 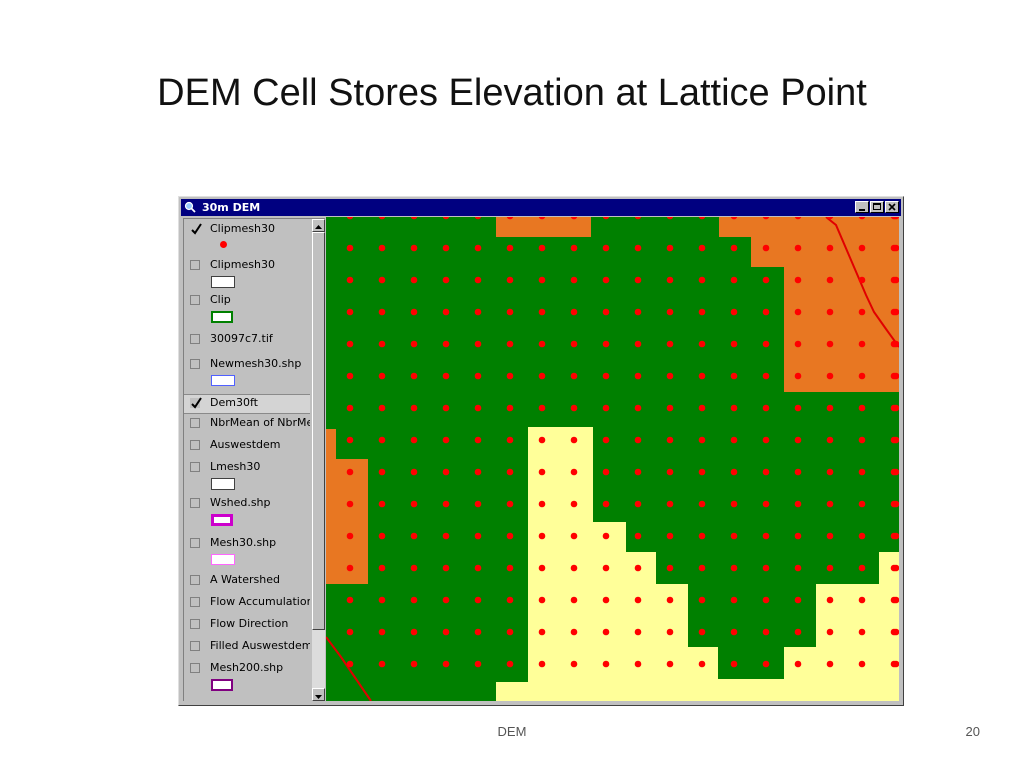 What do you see at coordinates (247, 604) in the screenshot?
I see `legend-item: Flow Accumulation` at bounding box center [247, 604].